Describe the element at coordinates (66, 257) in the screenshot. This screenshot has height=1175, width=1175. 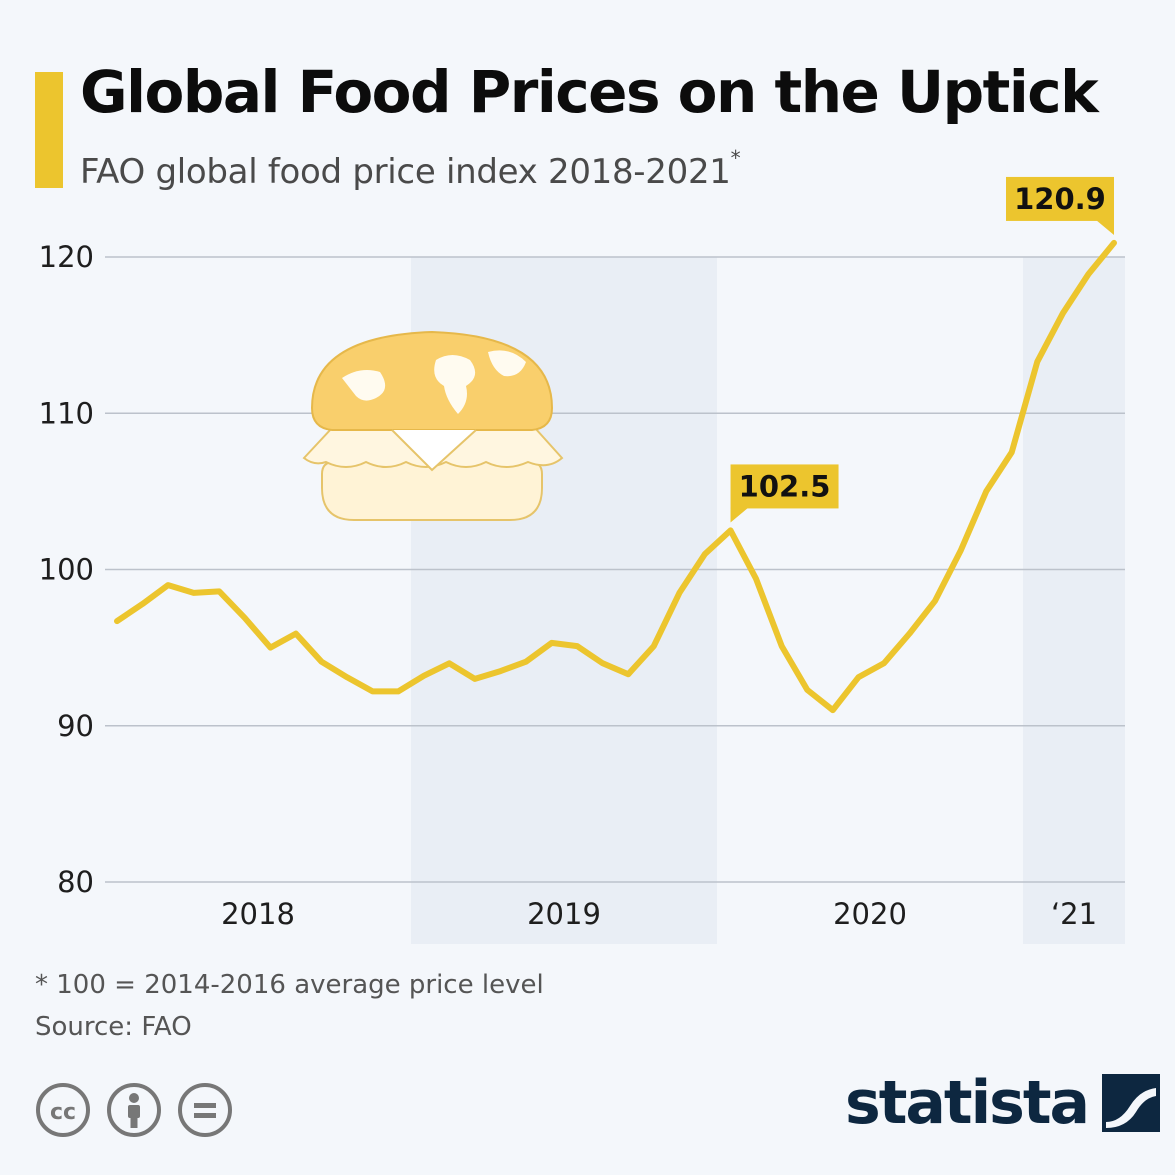
I see `y-tick-label: 120` at that location.